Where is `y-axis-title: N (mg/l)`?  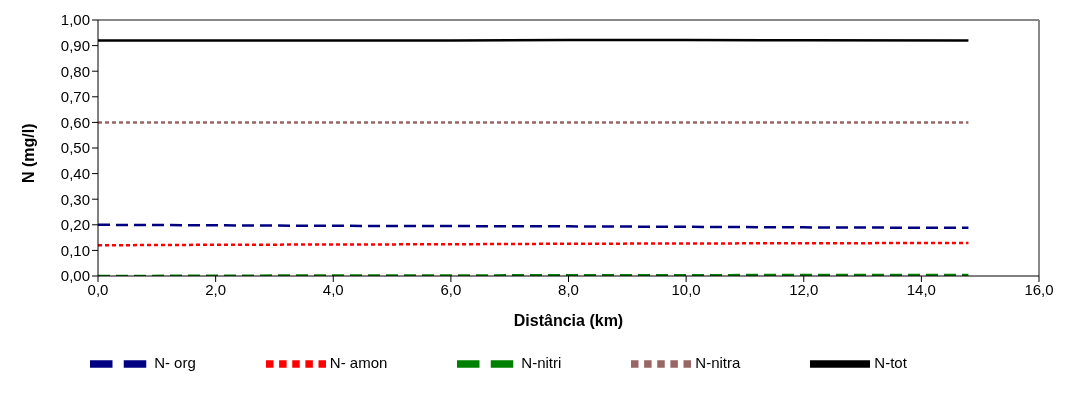
y-axis-title: N (mg/l) is located at coordinates (28, 153).